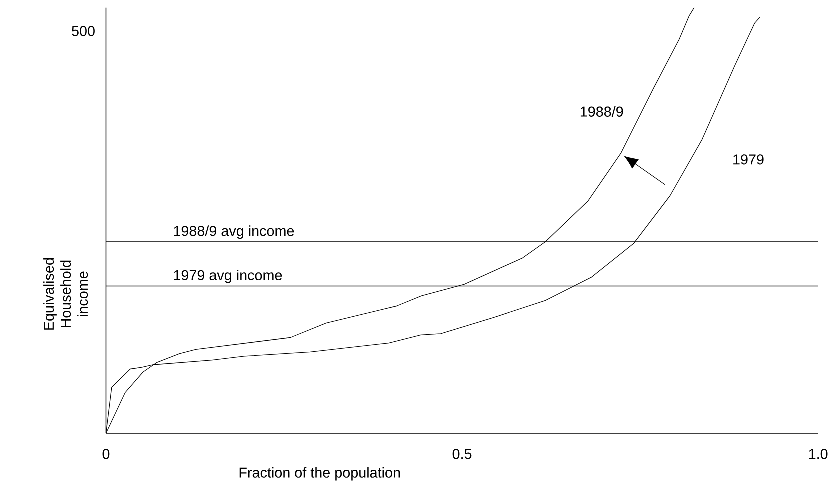 The image size is (835, 484). I want to click on x-axis-title: Fraction of the population, so click(320, 474).